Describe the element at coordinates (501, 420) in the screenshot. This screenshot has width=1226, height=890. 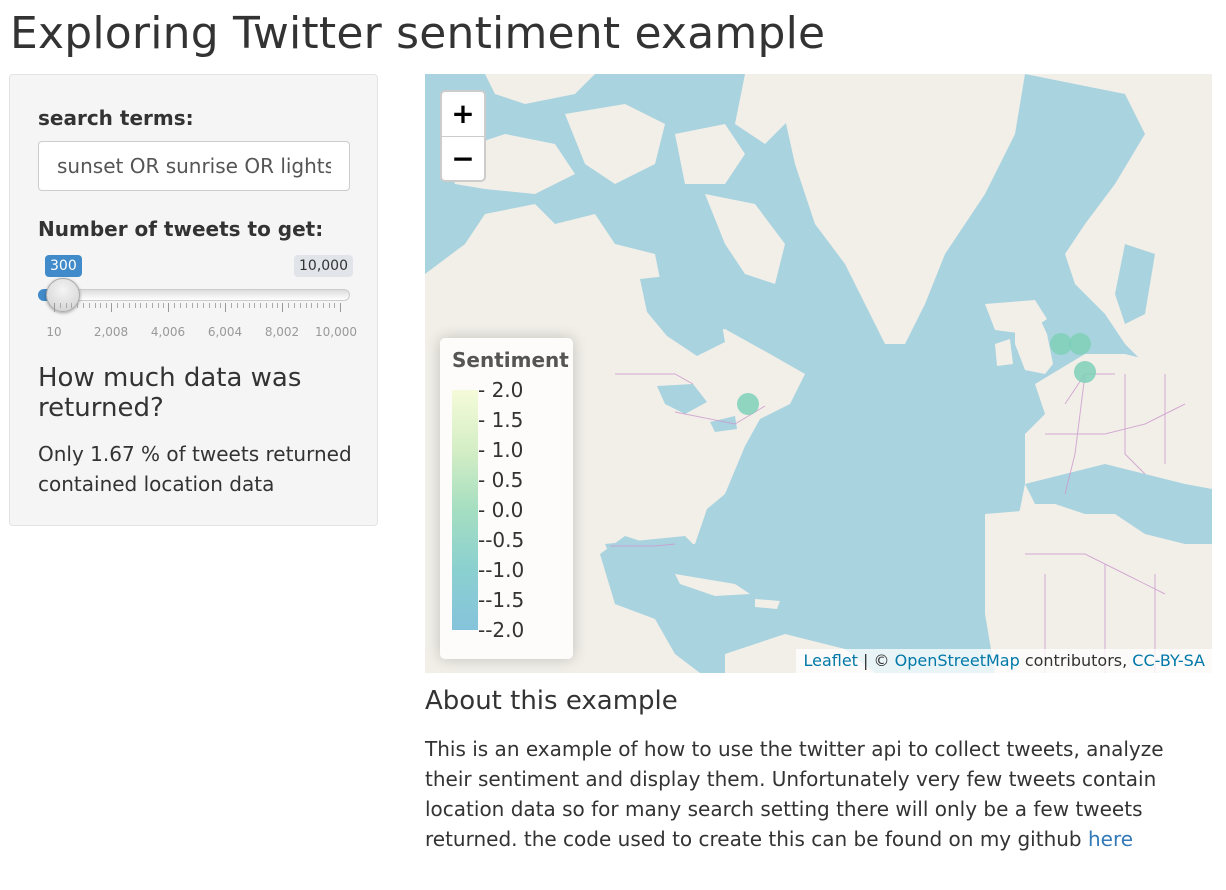
I see `legend-item: - 1.5` at that location.